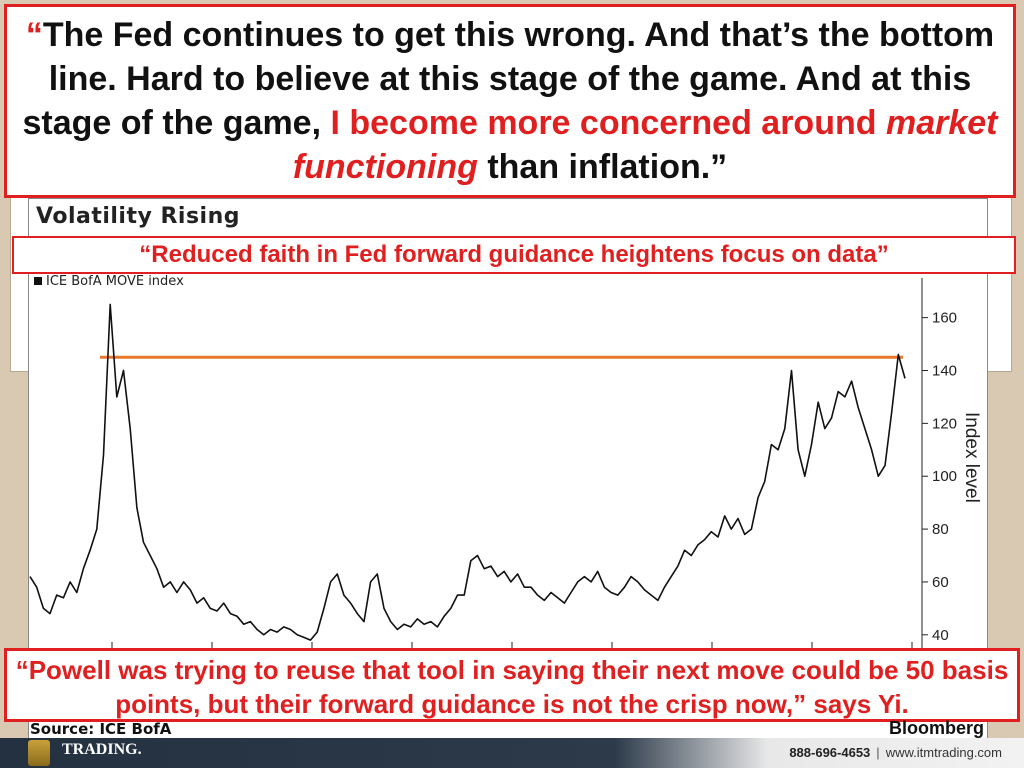 The image size is (1024, 768). What do you see at coordinates (138, 216) in the screenshot?
I see `chart-title: Volatility Rising` at bounding box center [138, 216].